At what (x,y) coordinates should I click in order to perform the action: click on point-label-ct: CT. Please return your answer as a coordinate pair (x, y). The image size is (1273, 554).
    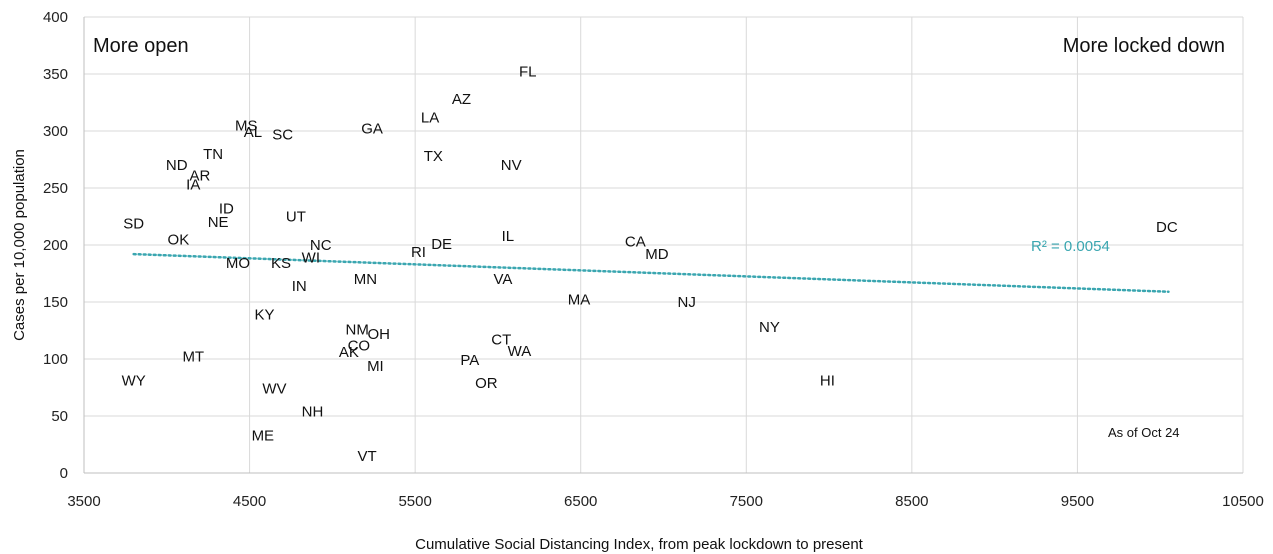
    Looking at the image, I should click on (501, 340).